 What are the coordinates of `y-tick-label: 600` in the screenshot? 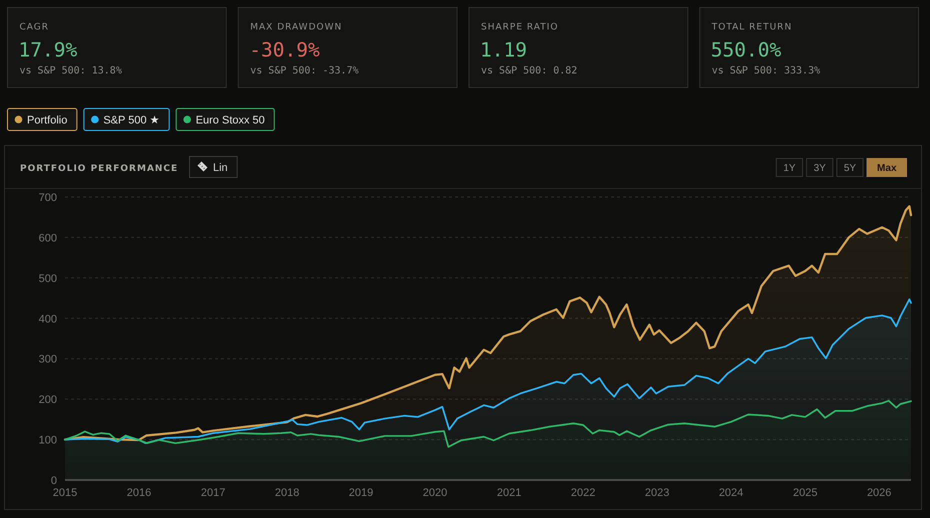 It's located at (47, 238).